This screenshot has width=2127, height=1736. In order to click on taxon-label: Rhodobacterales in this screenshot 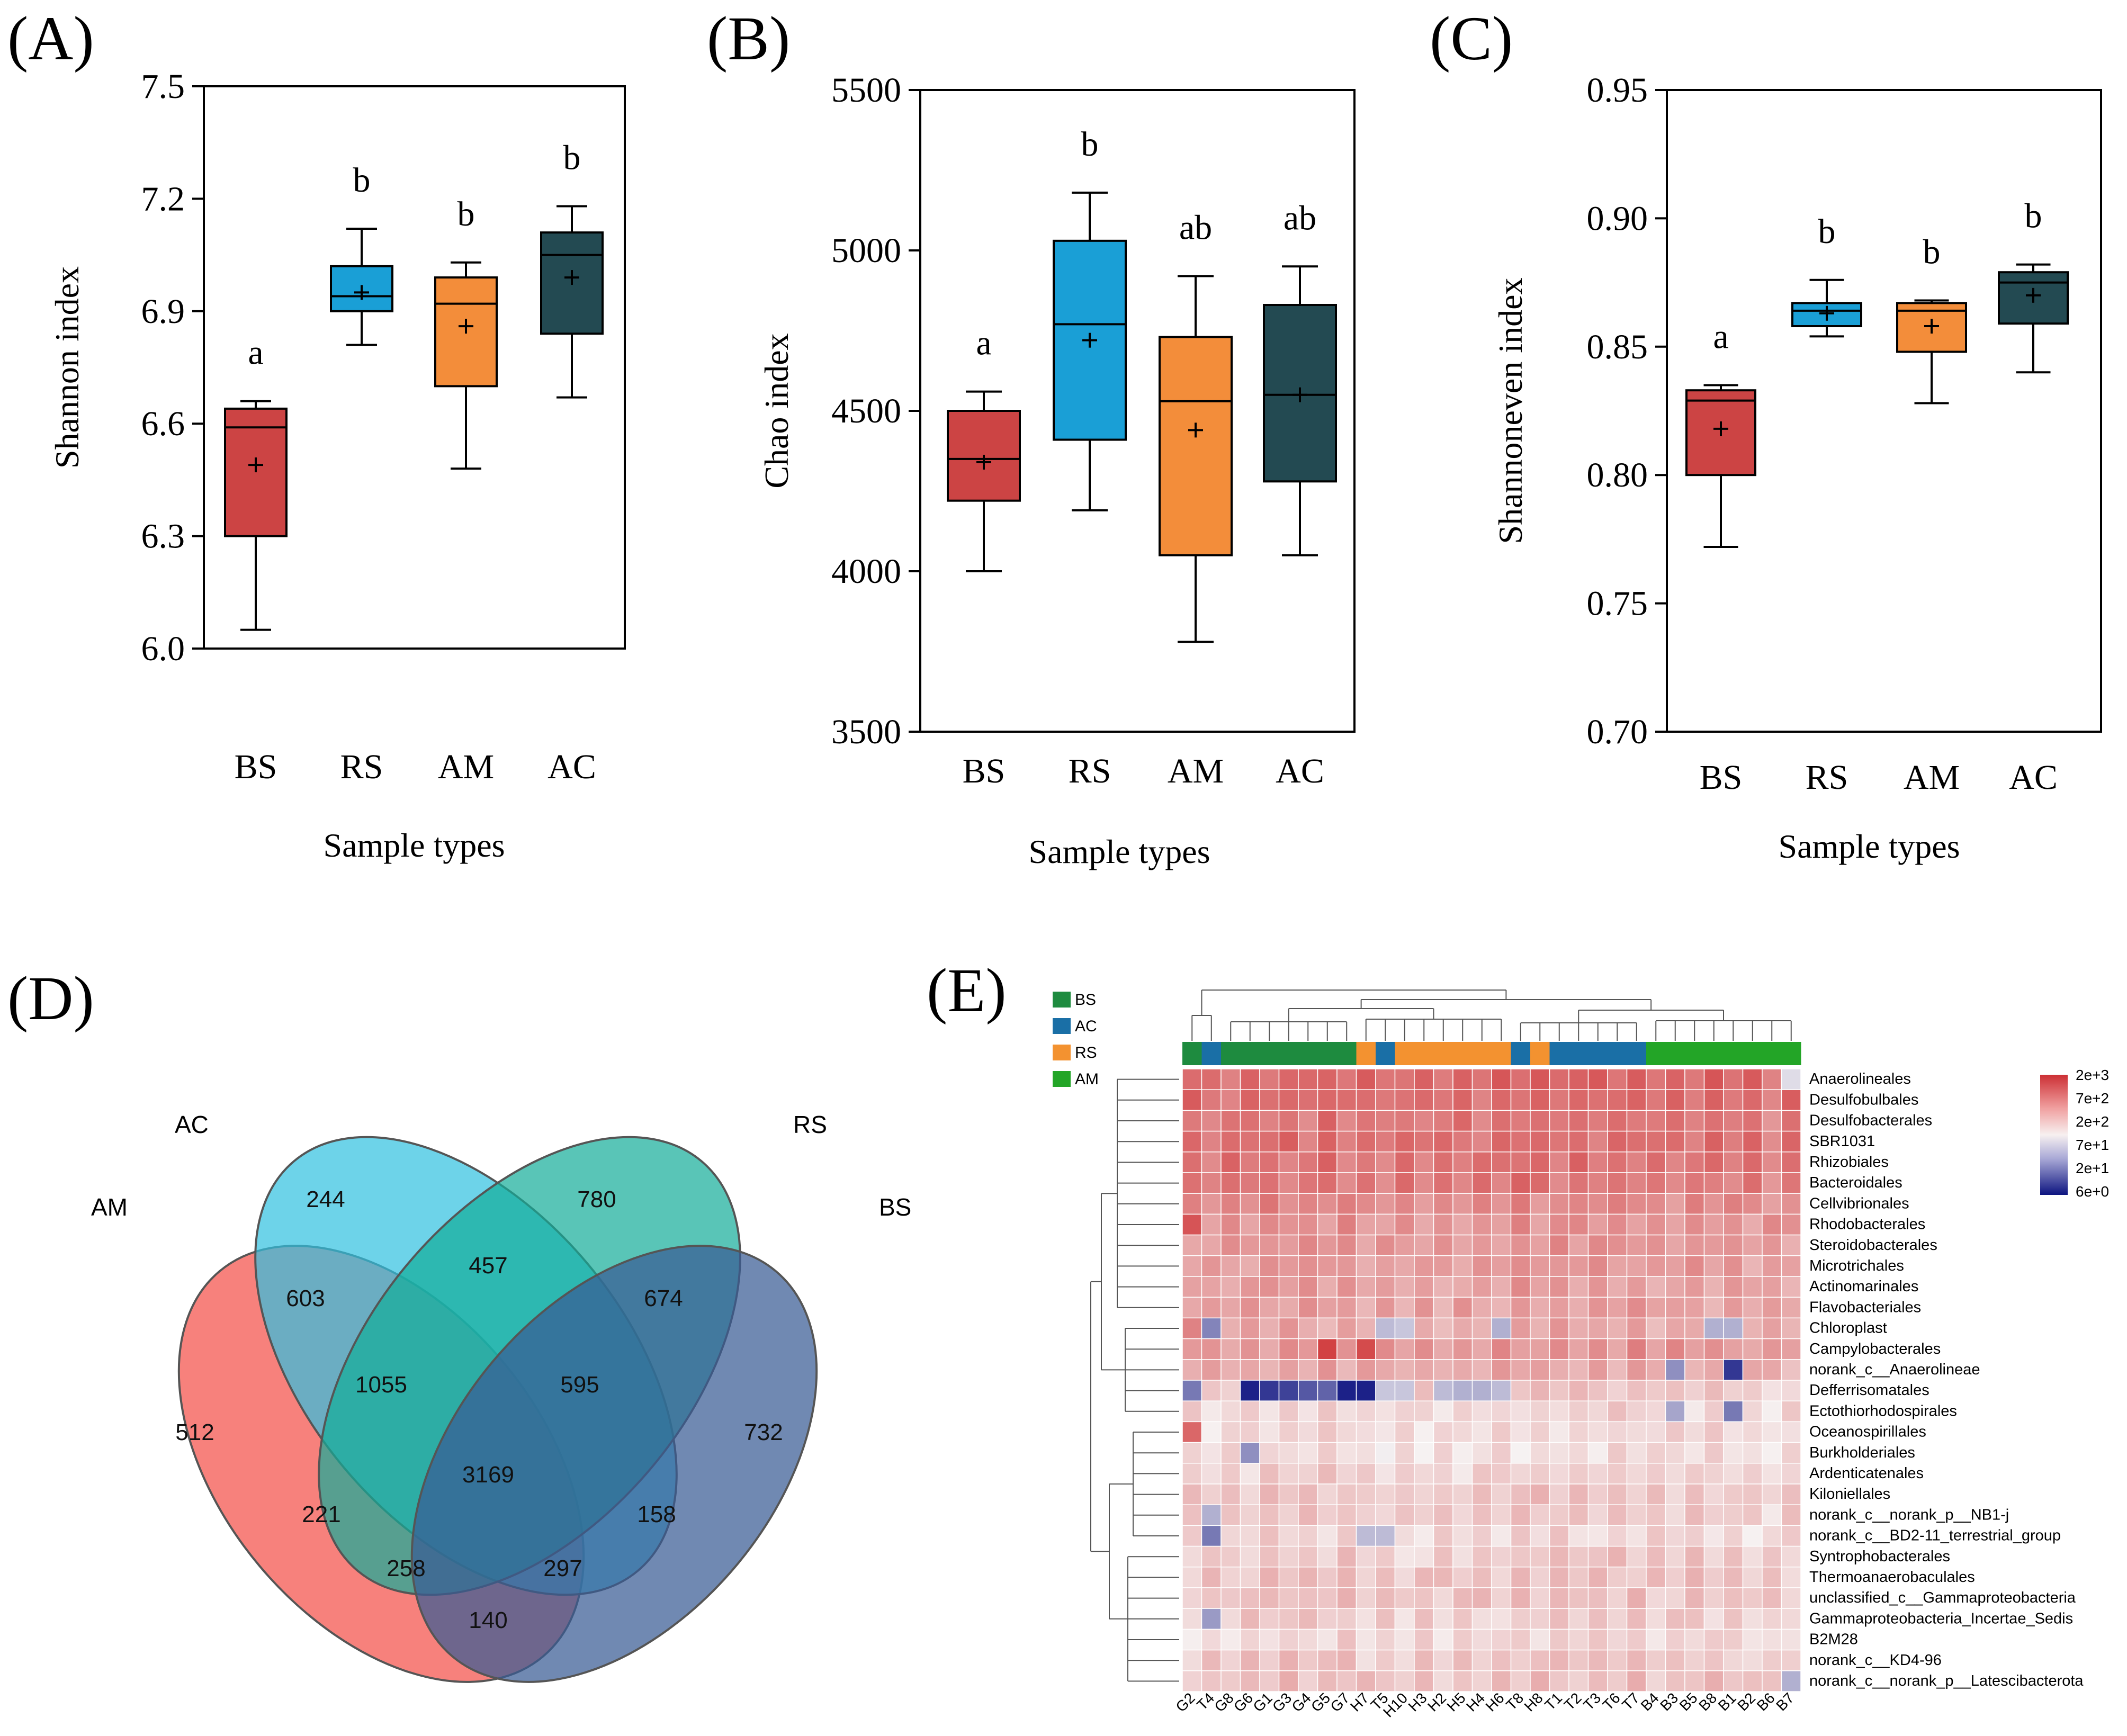, I will do `click(1867, 1224)`.